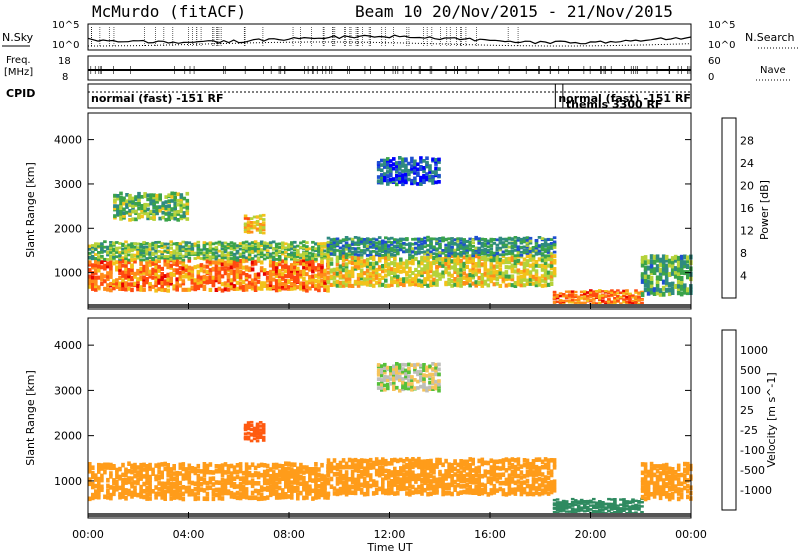 The image size is (800, 558). What do you see at coordinates (389, 70) in the screenshot?
I see `freq-trace` at bounding box center [389, 70].